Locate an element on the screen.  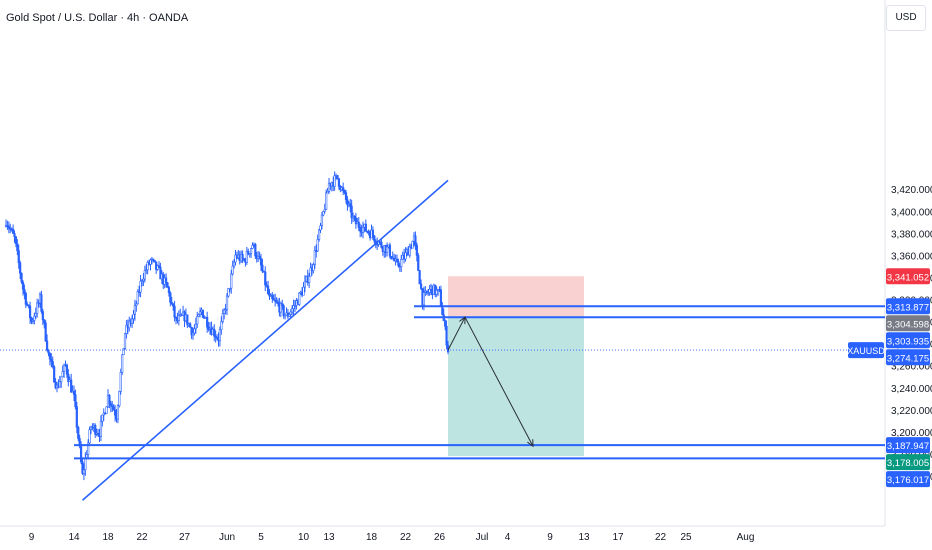
price-badge-label: 3,176.017 is located at coordinates (908, 480).